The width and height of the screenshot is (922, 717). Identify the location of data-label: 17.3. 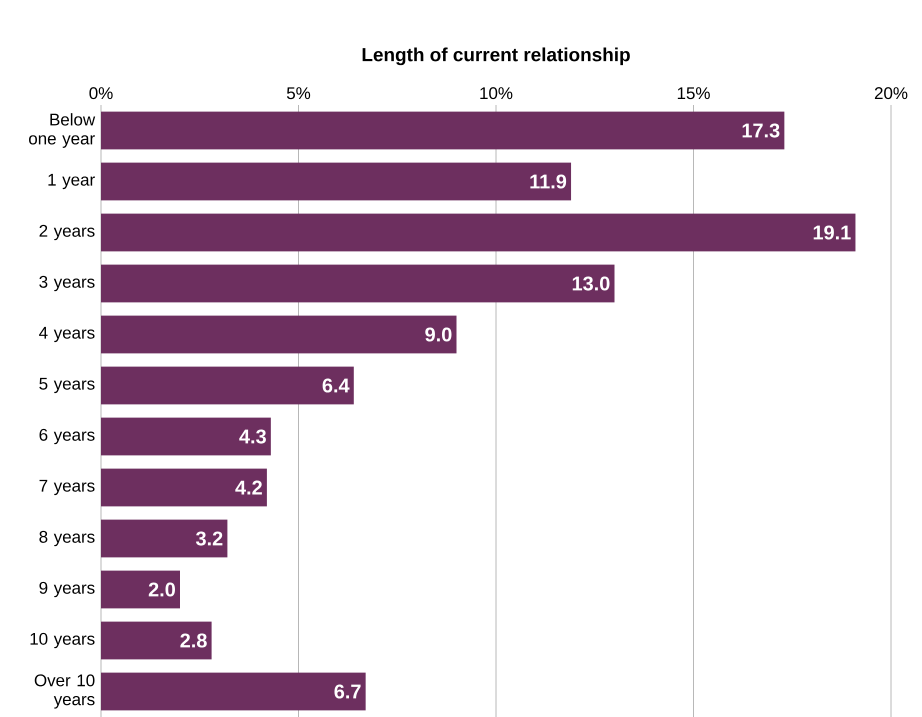
(761, 130).